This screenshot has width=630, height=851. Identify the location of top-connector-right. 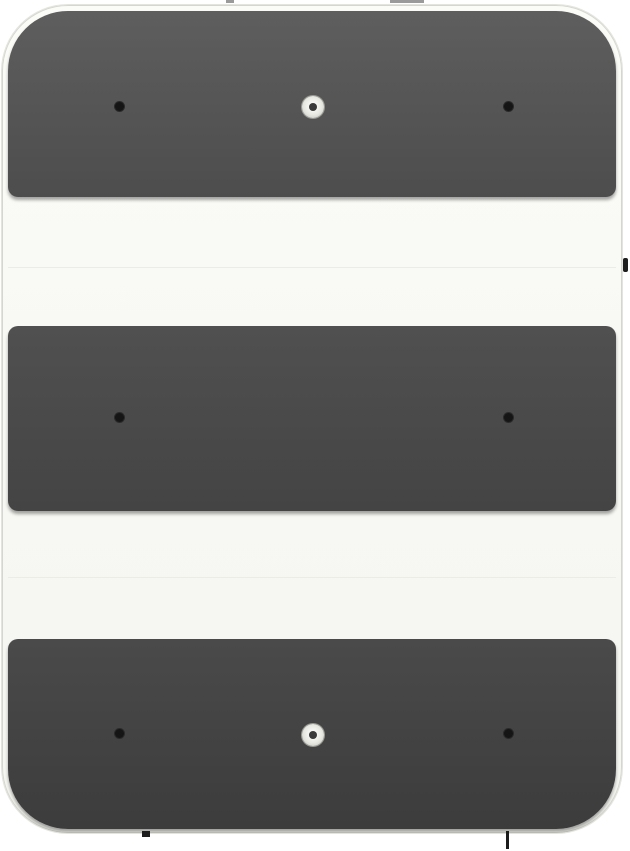
(407, 1).